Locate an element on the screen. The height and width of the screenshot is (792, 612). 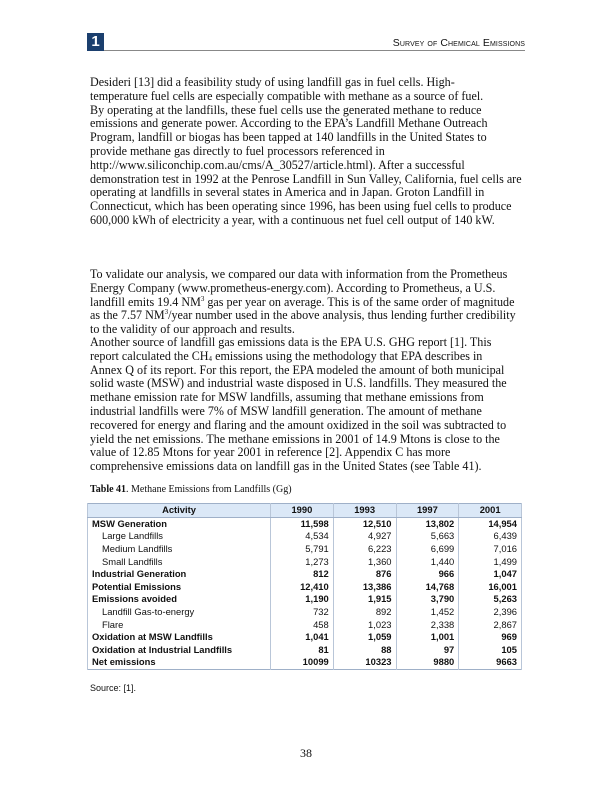
table-row: Industrial Generation 812 876 966 1,047 is located at coordinates (304, 574).